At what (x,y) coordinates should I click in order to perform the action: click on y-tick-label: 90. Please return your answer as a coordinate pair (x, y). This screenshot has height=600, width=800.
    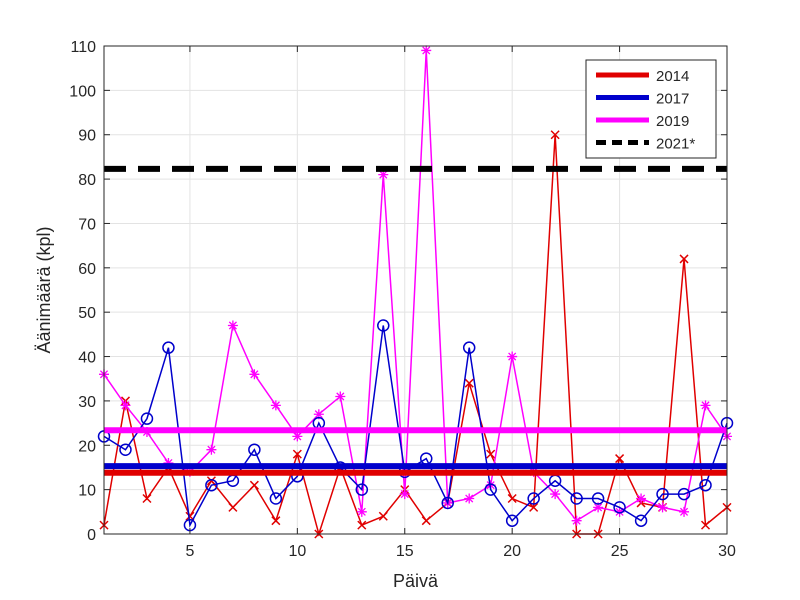
    Looking at the image, I should click on (87, 136).